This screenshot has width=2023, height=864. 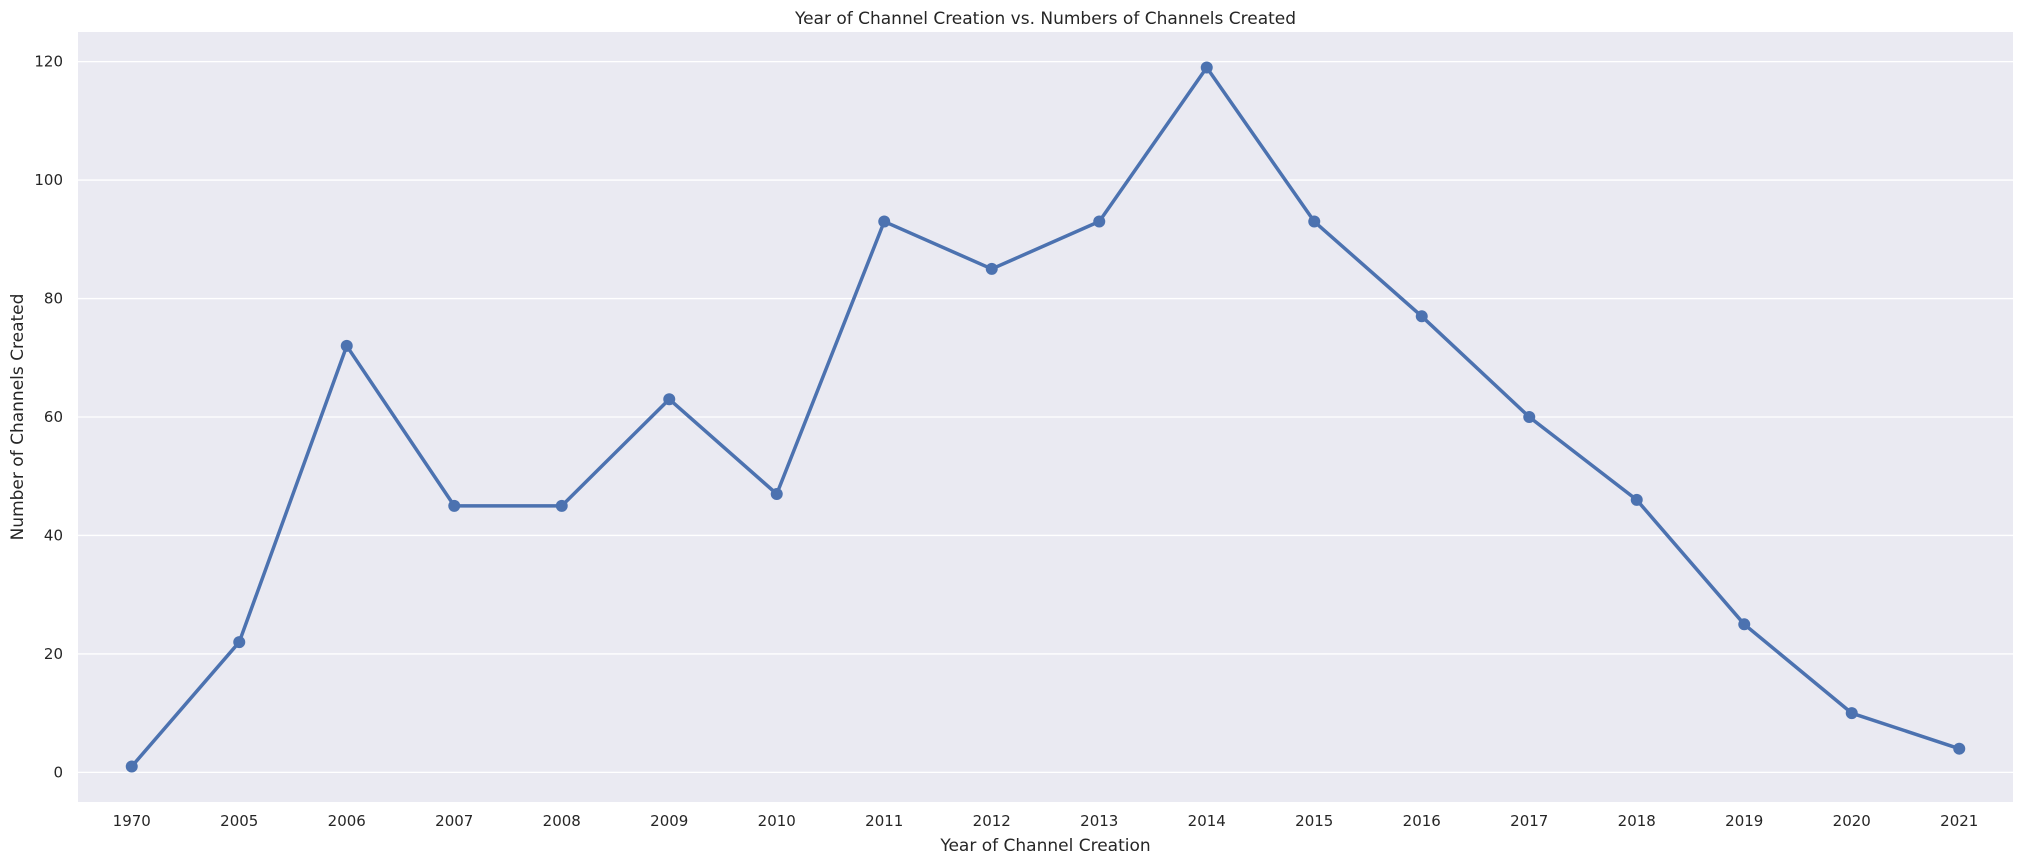 What do you see at coordinates (1744, 821) in the screenshot?
I see `x-tick-label: 2019` at bounding box center [1744, 821].